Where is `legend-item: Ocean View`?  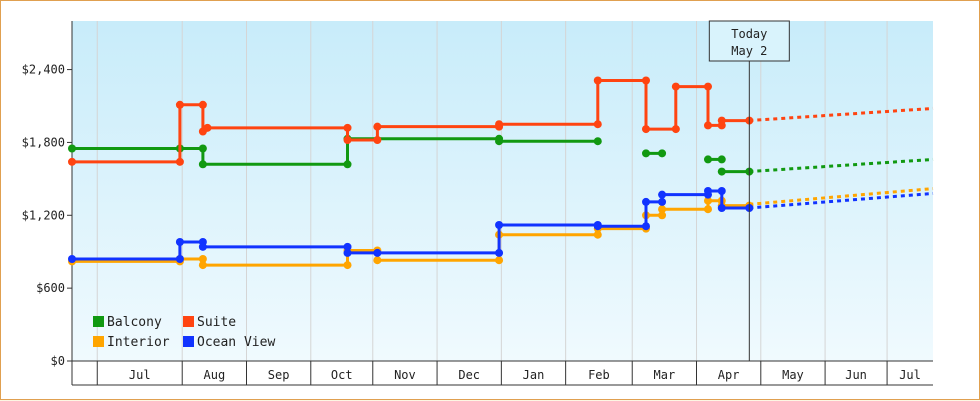 legend-item: Ocean View is located at coordinates (229, 342).